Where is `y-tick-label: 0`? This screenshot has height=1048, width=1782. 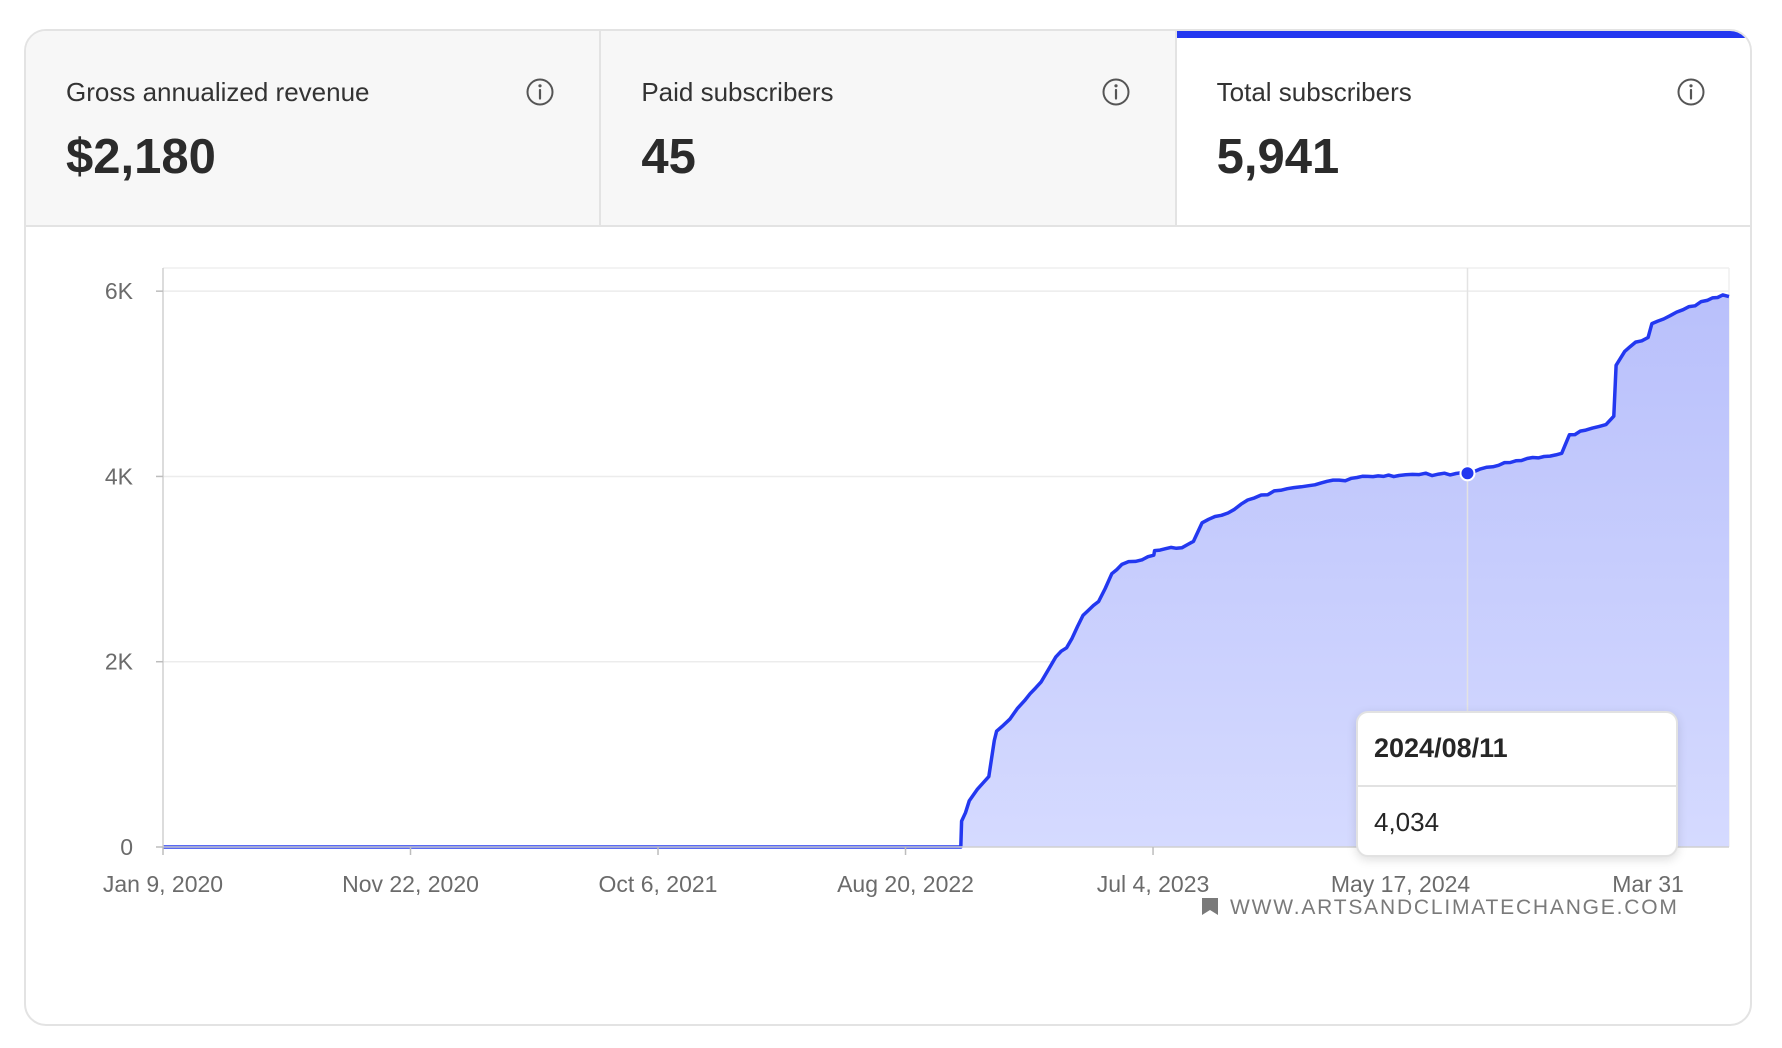 y-tick-label: 0 is located at coordinates (126, 847).